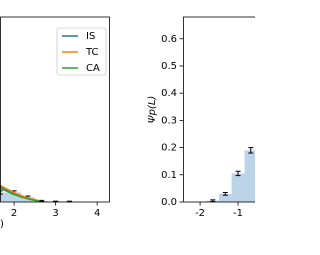  I want to click on y-tick-label: 0.3, so click(169, 120).